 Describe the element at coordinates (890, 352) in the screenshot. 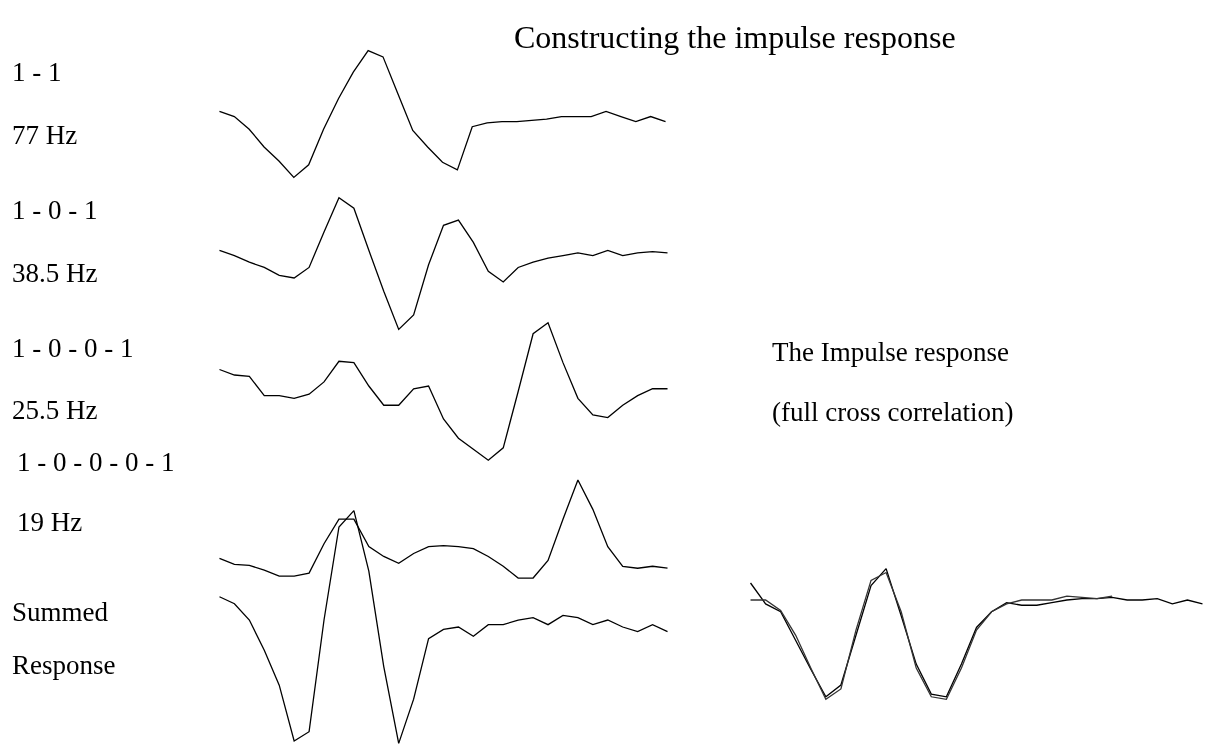

I see `text: The Impulse response` at that location.